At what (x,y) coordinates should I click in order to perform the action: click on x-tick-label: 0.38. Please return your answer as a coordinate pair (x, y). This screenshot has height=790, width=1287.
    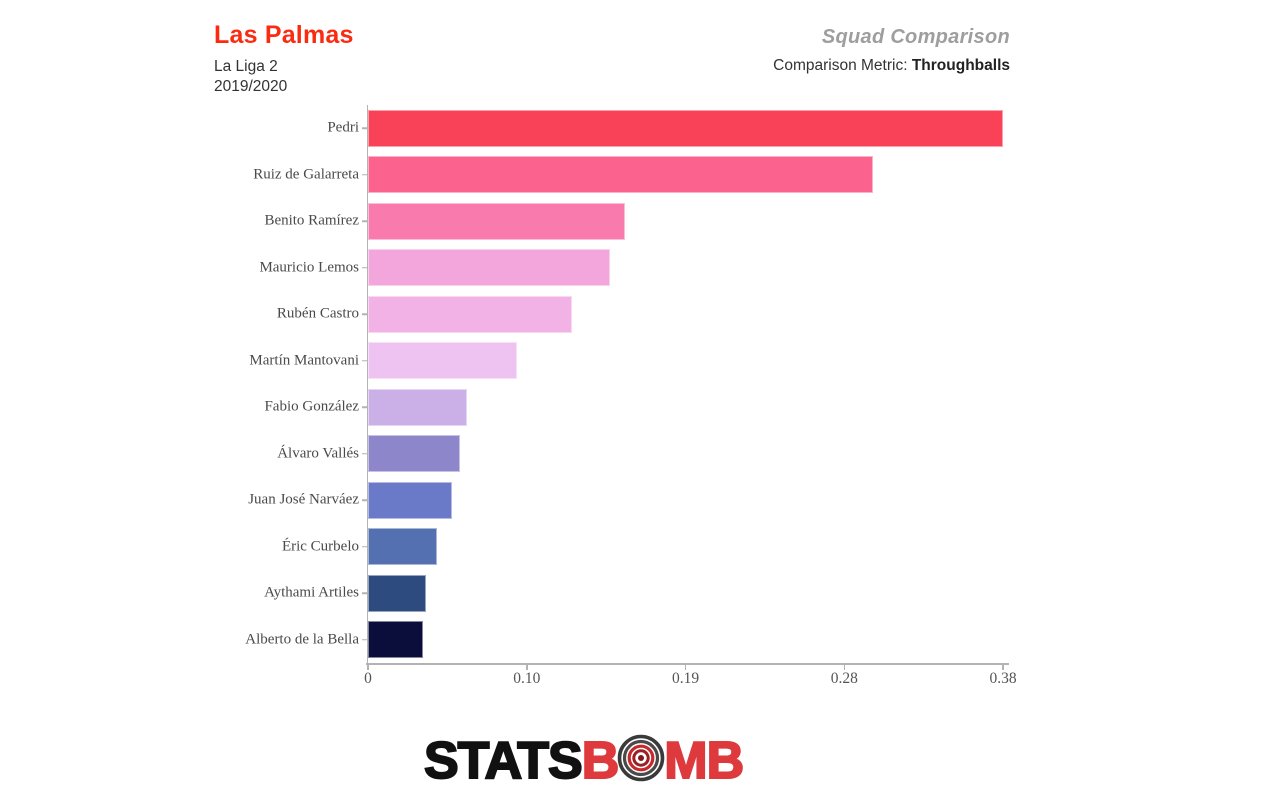
    Looking at the image, I should click on (1003, 678).